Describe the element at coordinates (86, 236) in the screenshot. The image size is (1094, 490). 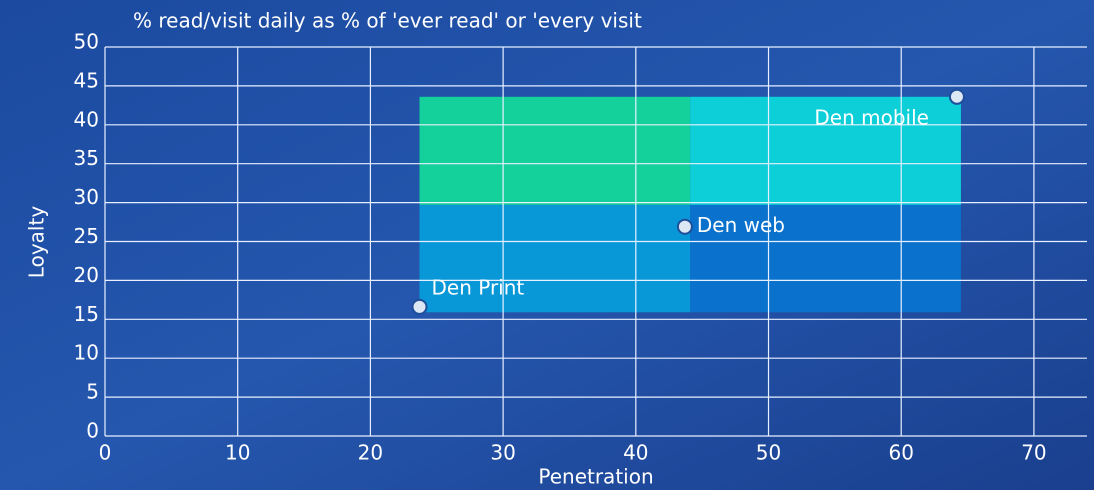
I see `y-tick-label: 25` at that location.